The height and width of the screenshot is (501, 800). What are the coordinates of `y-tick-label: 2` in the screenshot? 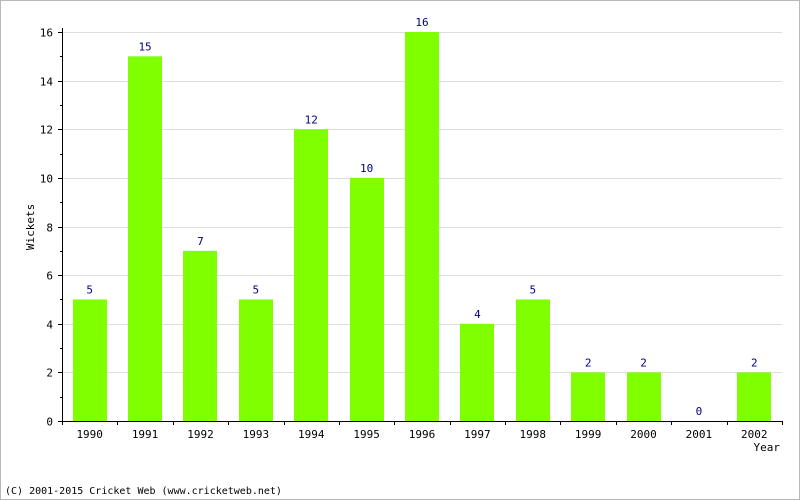 It's located at (49, 373).